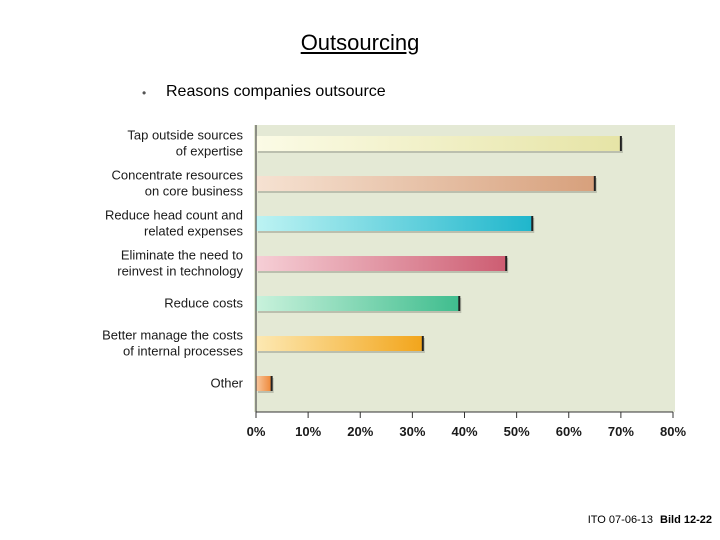 The height and width of the screenshot is (540, 720). Describe the element at coordinates (620, 520) in the screenshot. I see `footer-date: ITO 07-06-13` at that location.